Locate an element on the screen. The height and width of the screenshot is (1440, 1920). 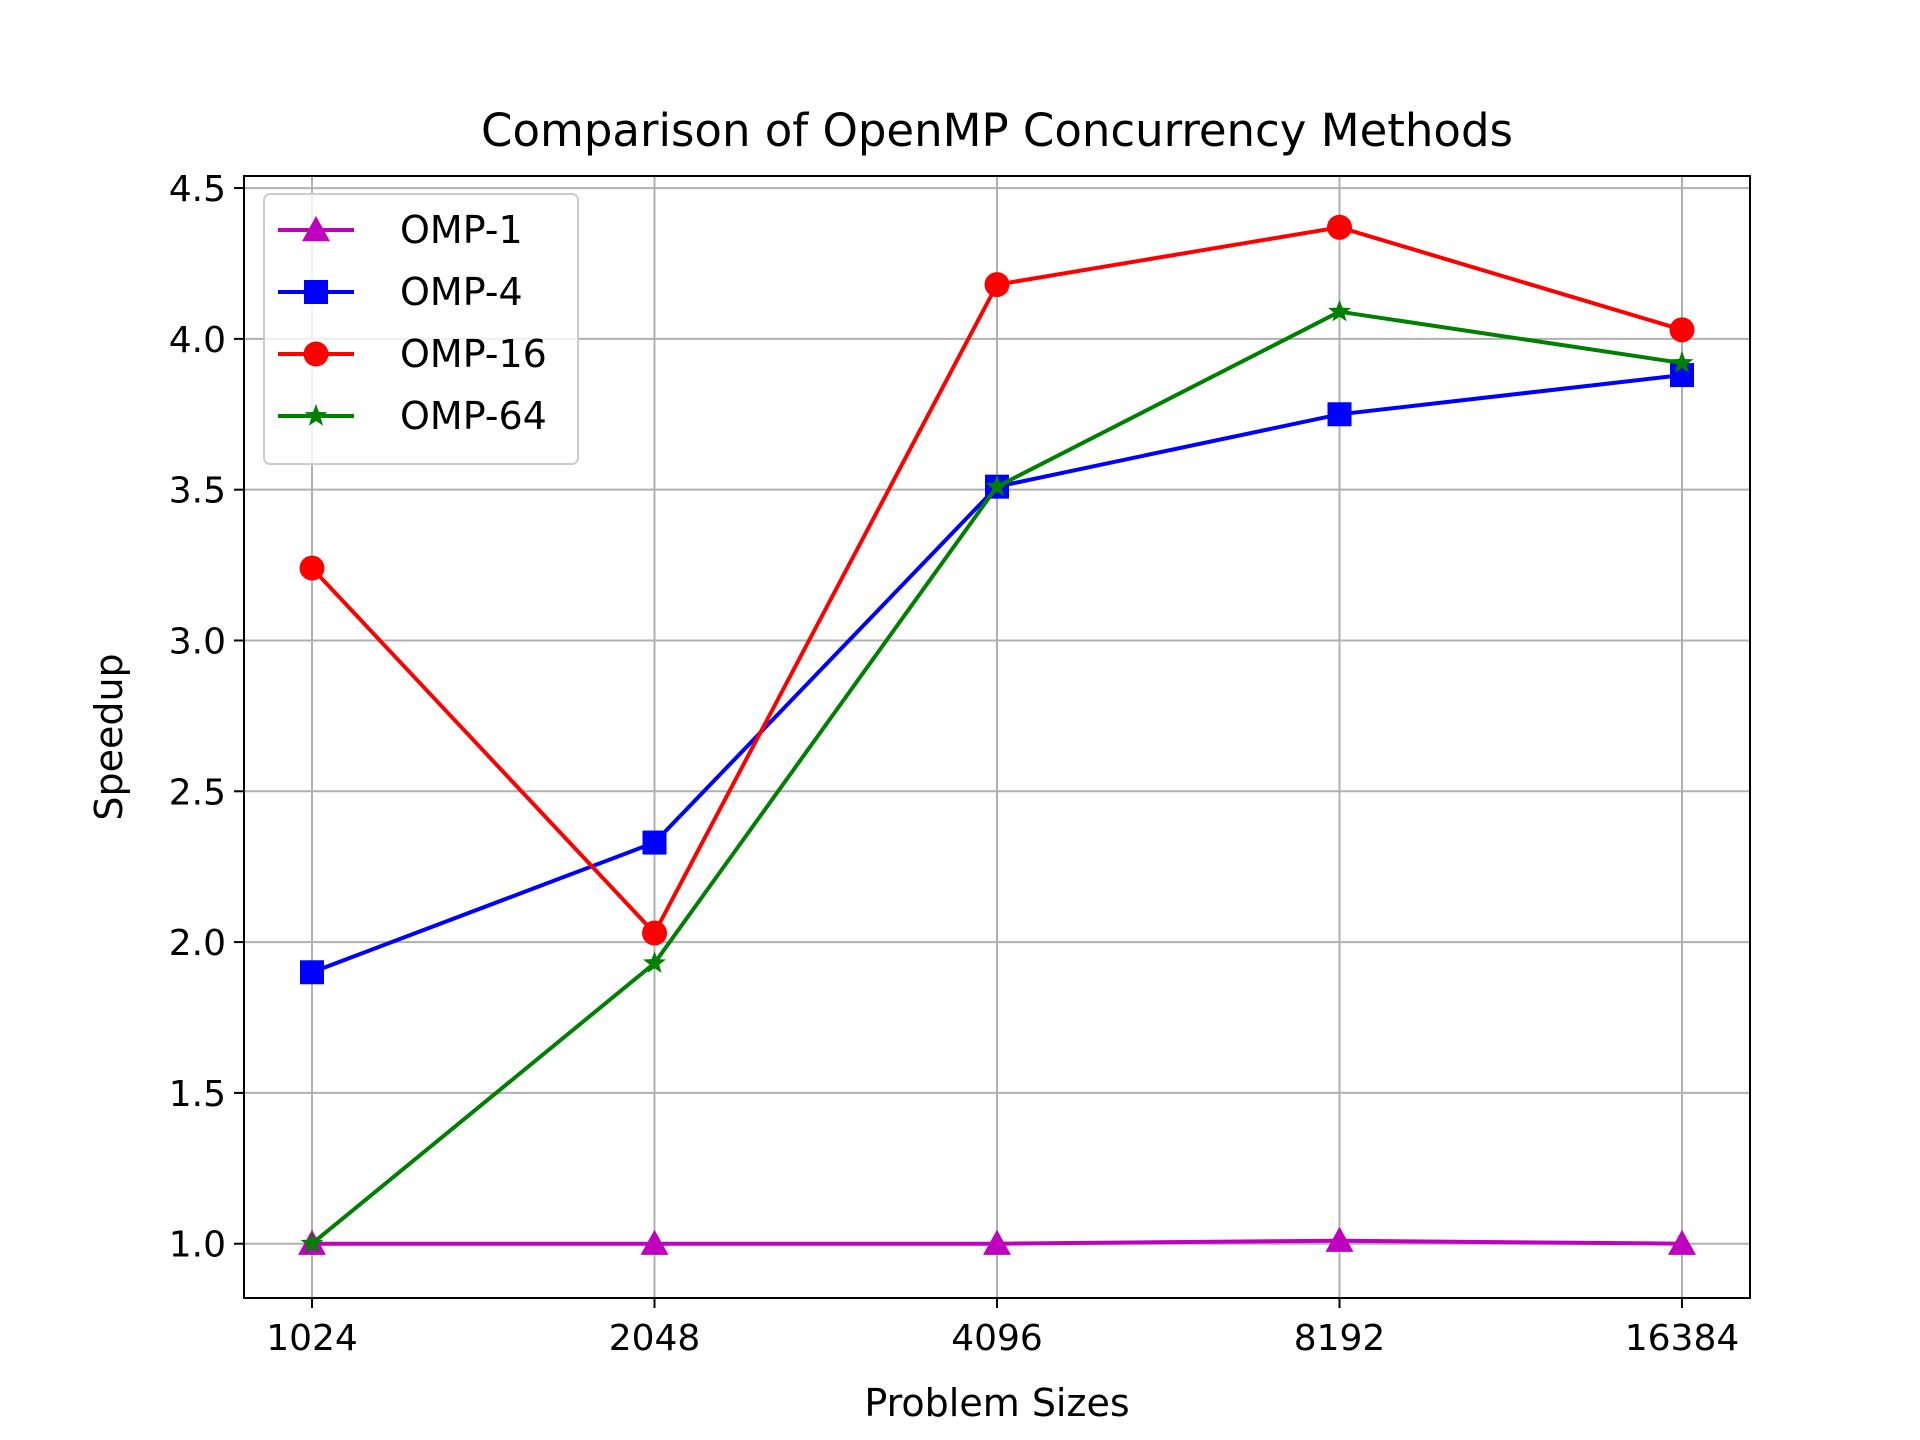
y-tick-label: 2.0 is located at coordinates (197, 943).